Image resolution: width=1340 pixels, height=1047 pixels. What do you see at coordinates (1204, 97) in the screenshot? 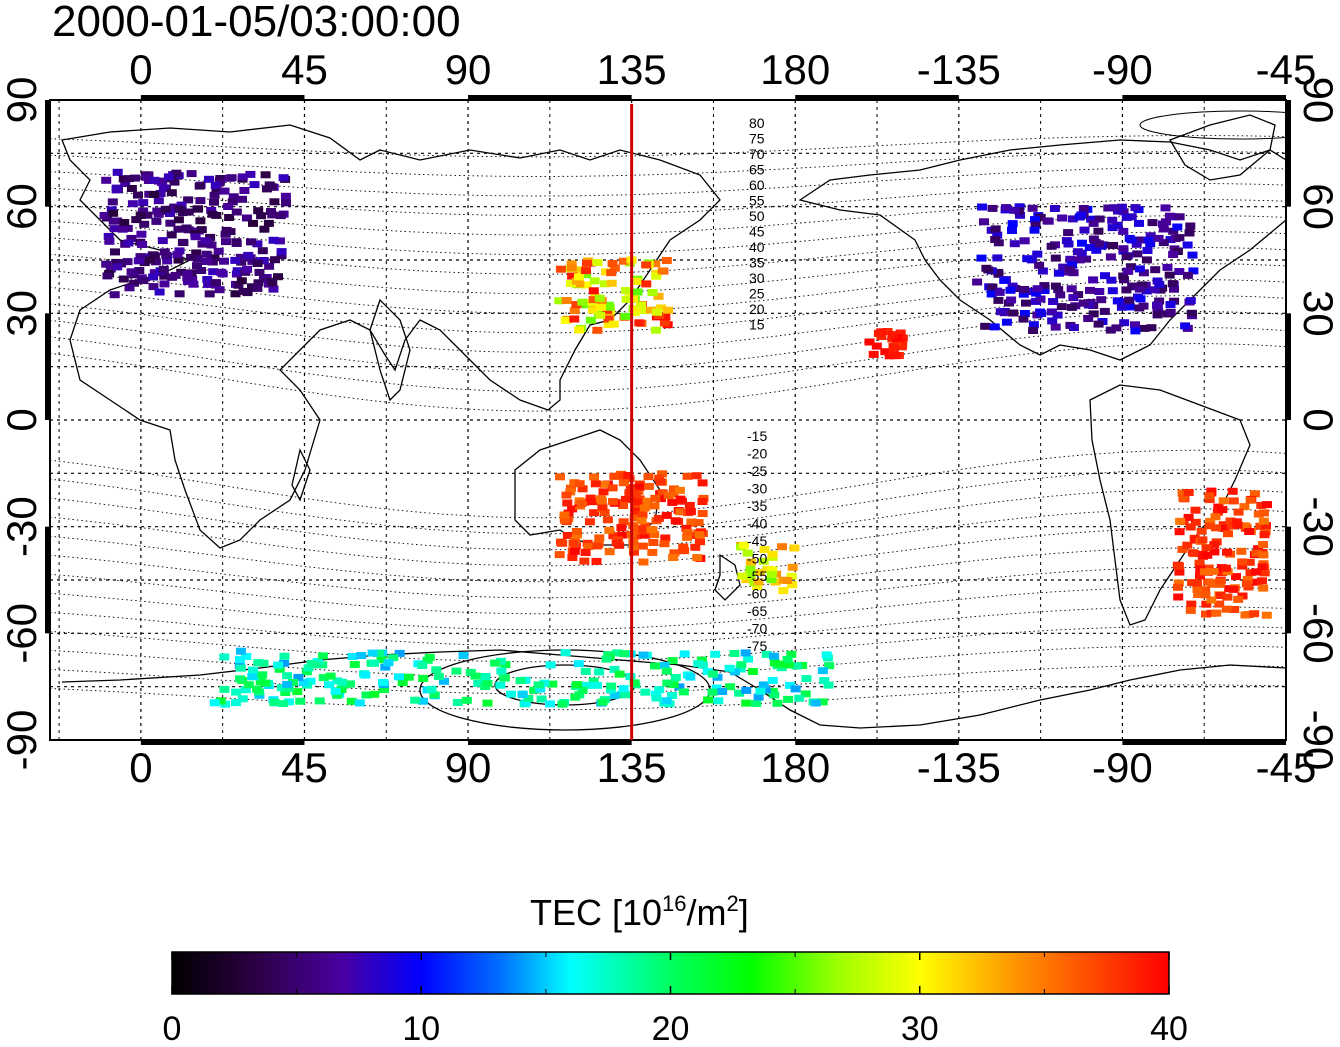
I see `axis-bar-top` at bounding box center [1204, 97].